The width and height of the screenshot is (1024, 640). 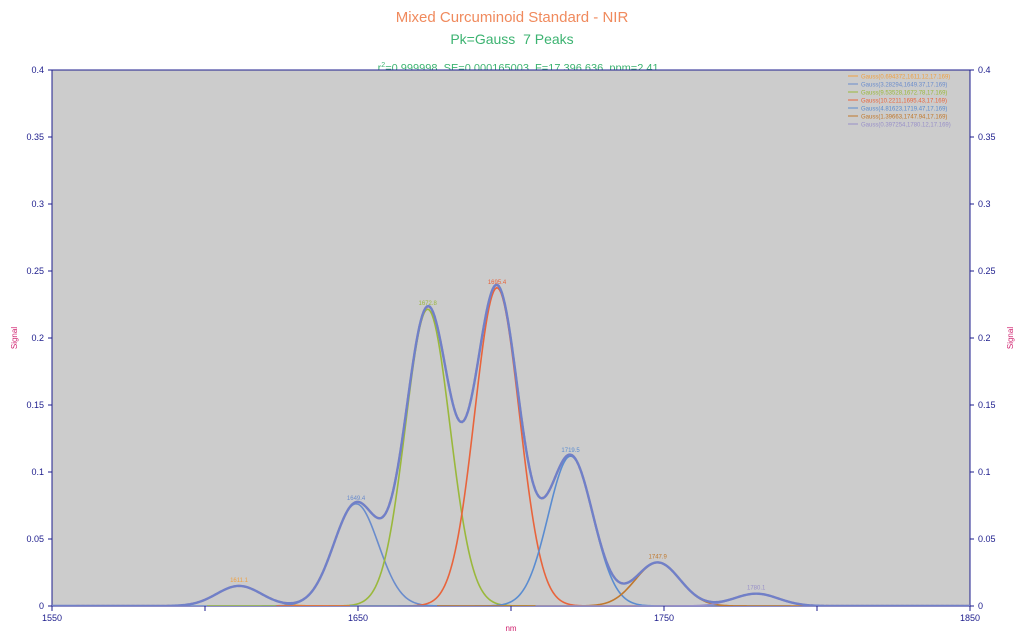 I want to click on legend-entry-6: Gauss(1.39663,1747.94,17.169), so click(x=904, y=118).